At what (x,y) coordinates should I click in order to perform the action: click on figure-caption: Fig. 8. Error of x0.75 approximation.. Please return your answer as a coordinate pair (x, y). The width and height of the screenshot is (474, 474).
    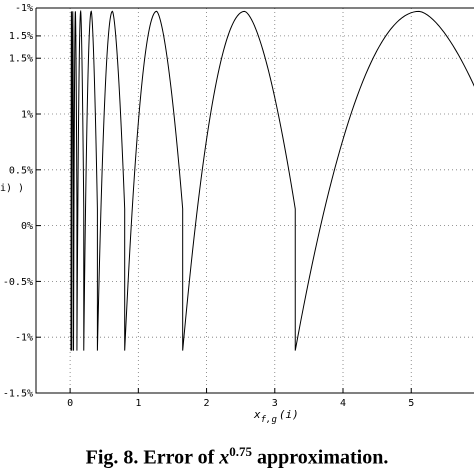
    Looking at the image, I should click on (237, 457).